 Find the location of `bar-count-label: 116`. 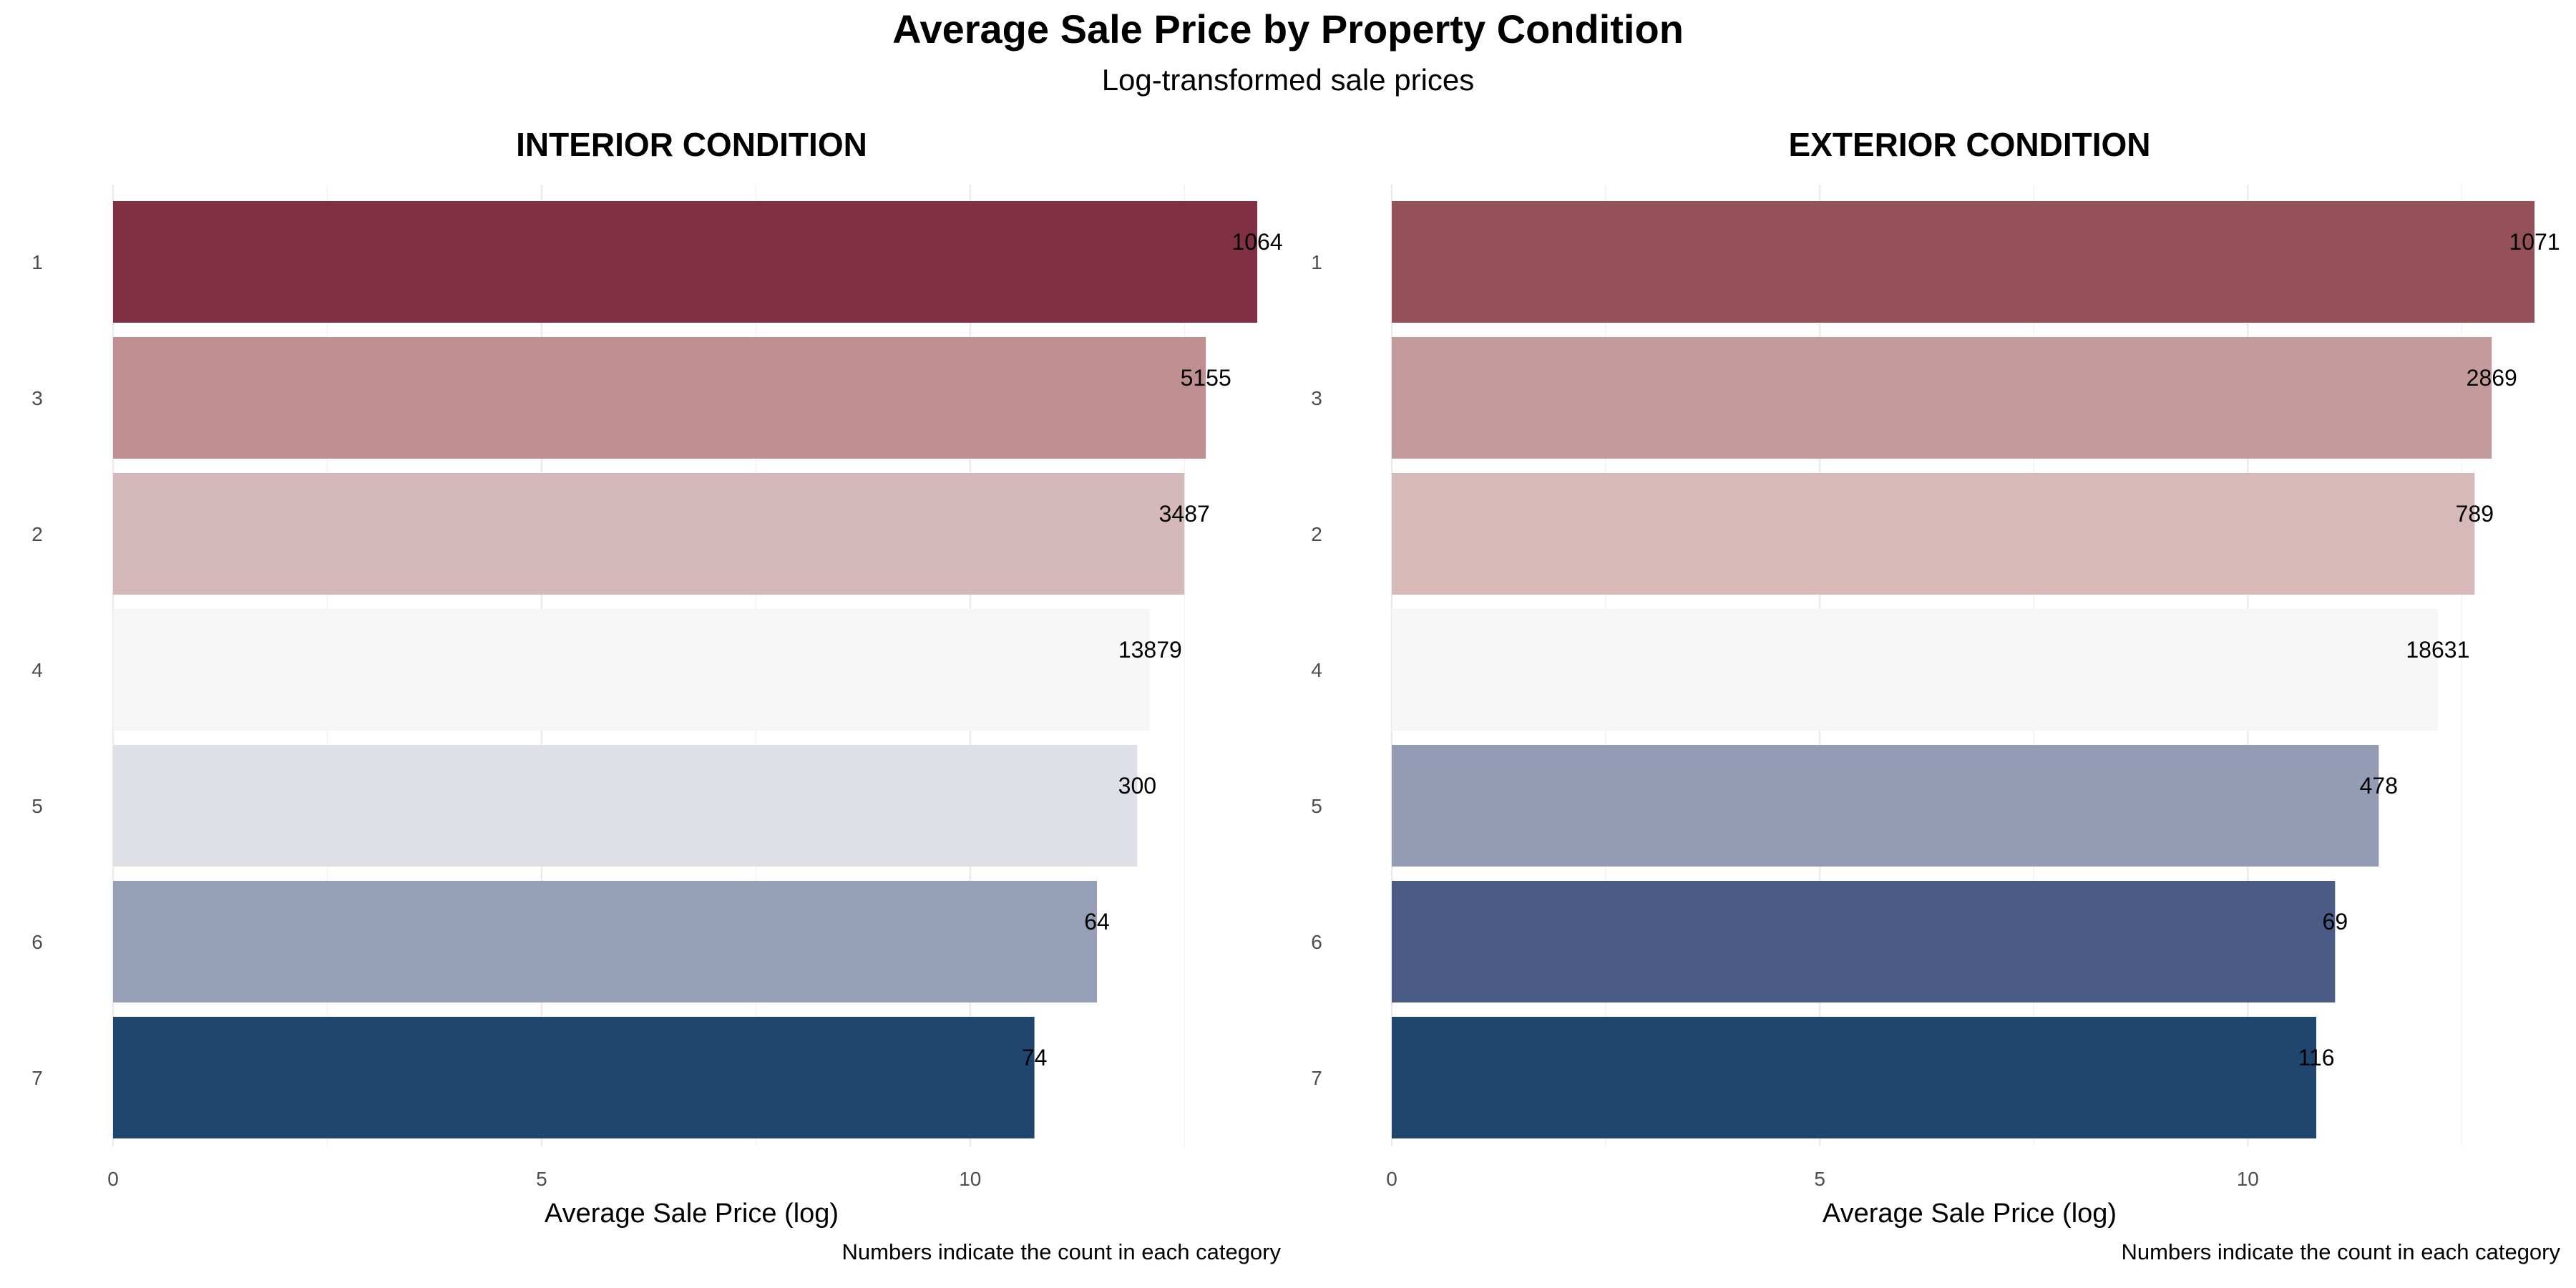

bar-count-label: 116 is located at coordinates (2316, 1057).